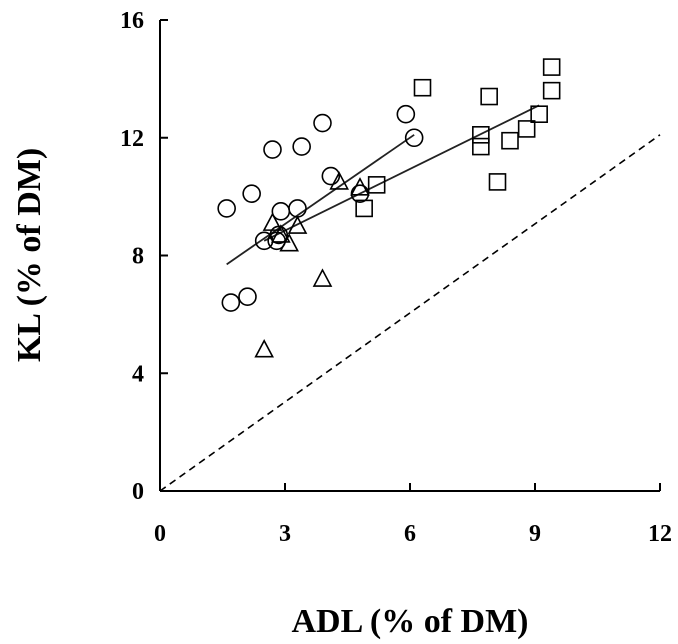 This screenshot has height=644, width=678. I want to click on fit-line-layer, so click(383, 185).